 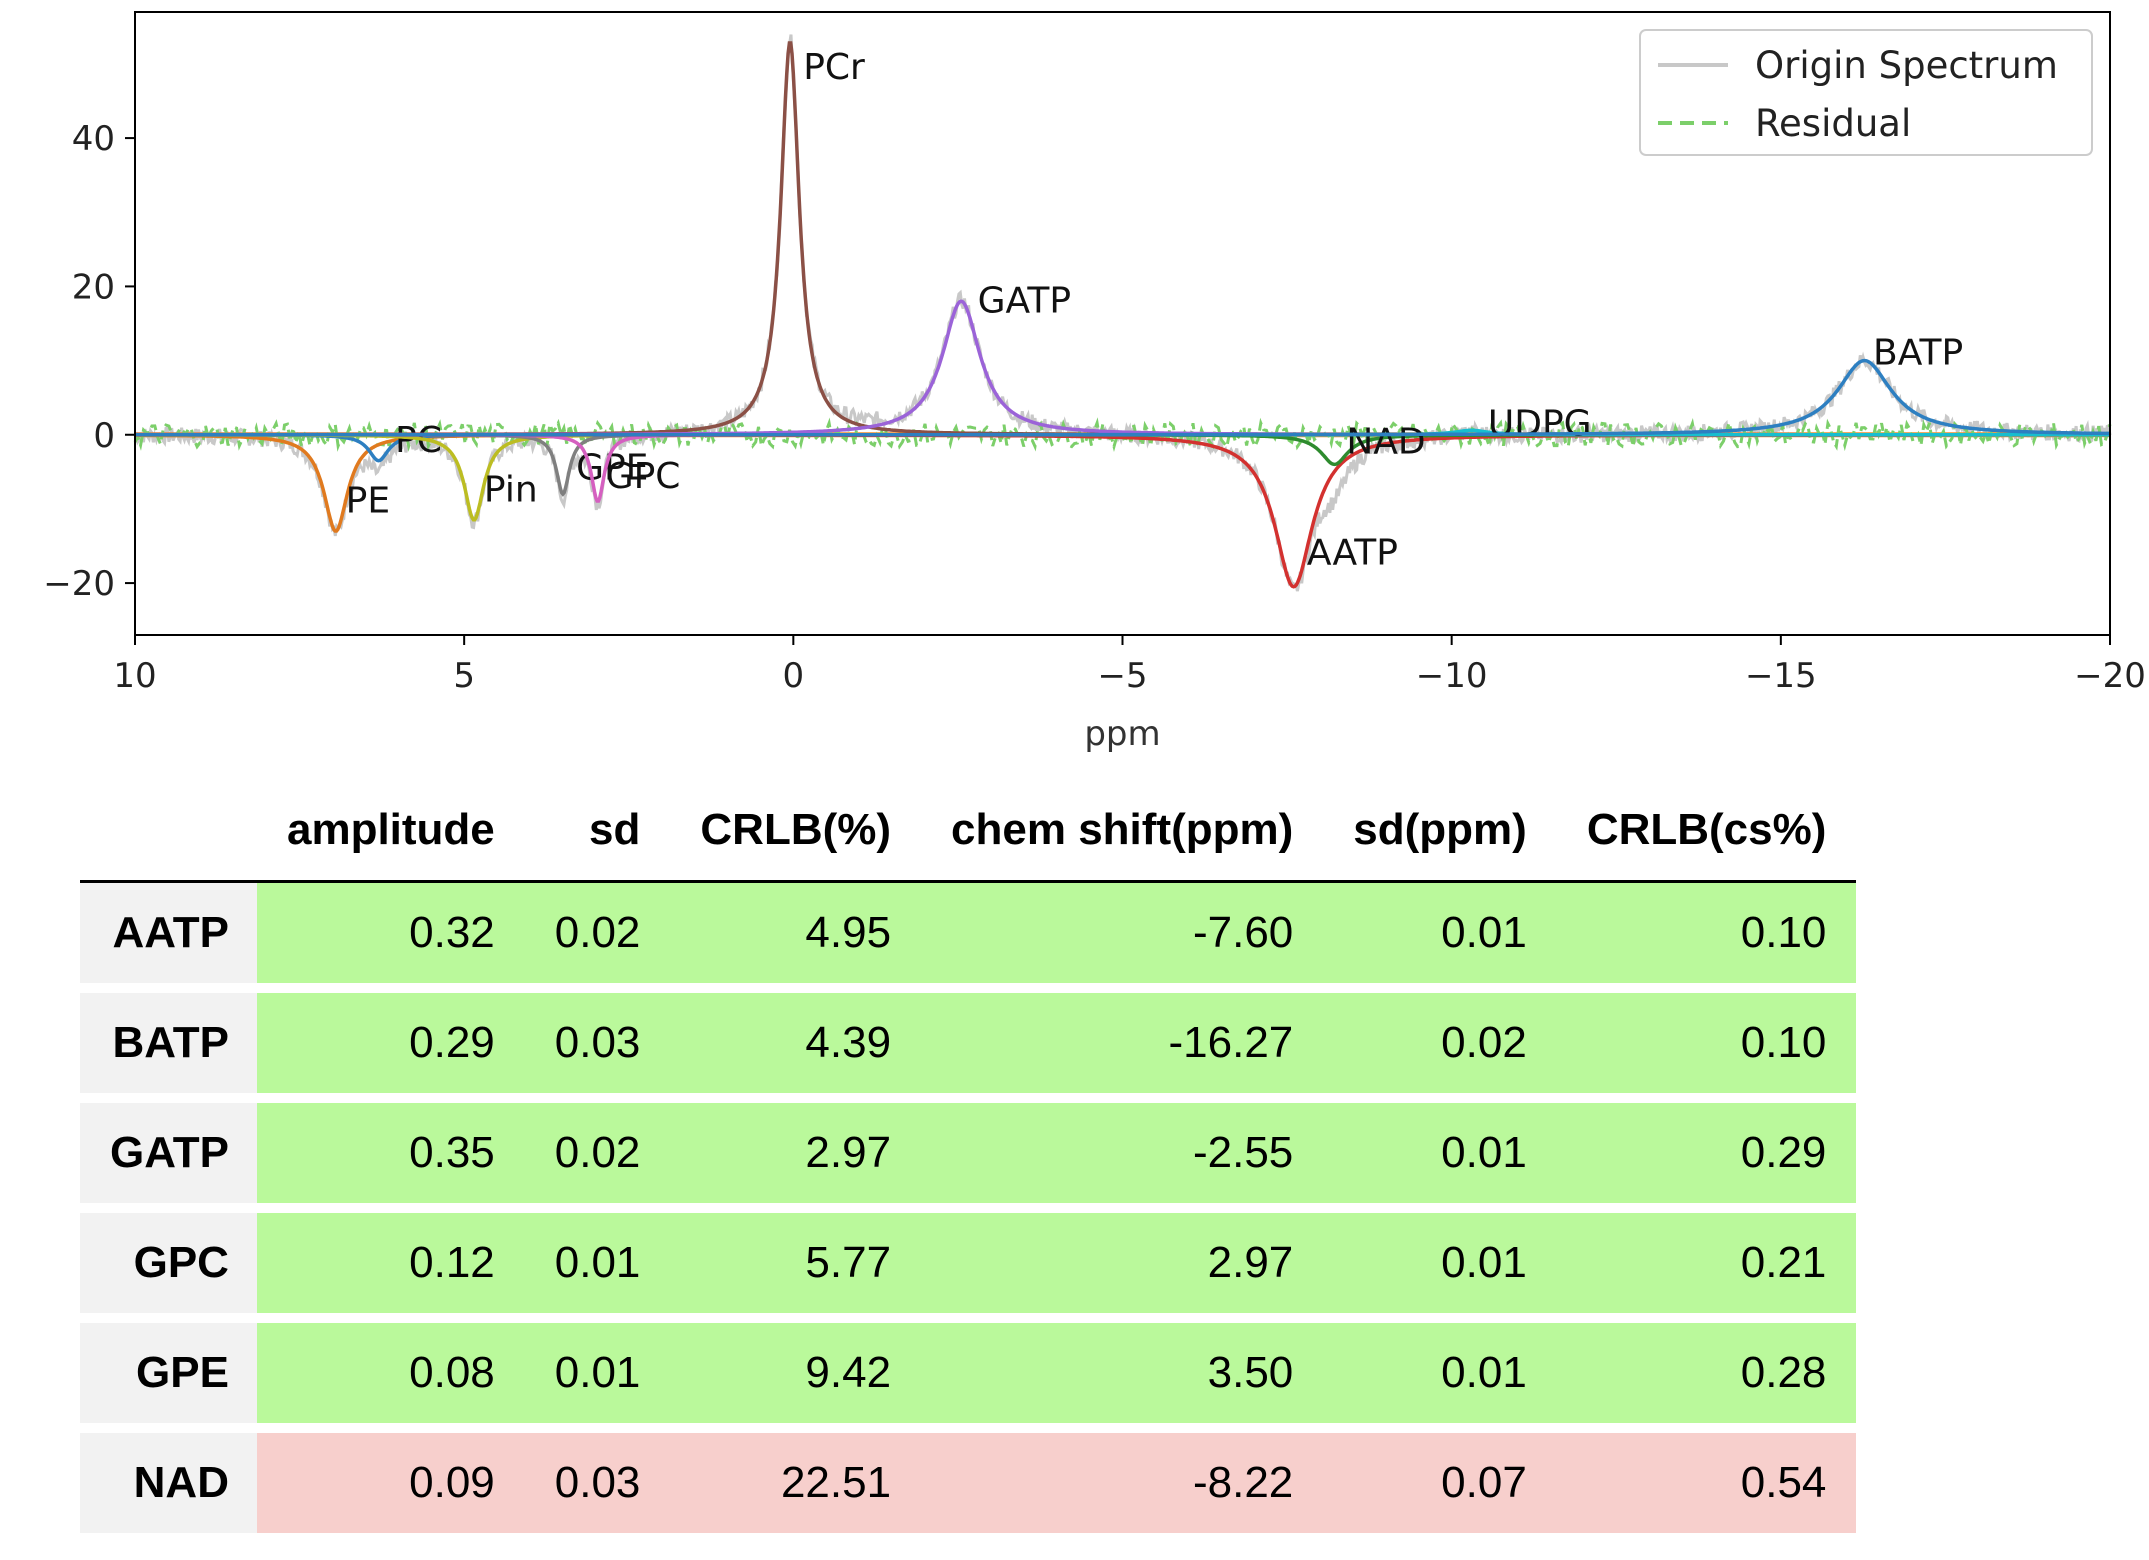 I want to click on y-tick-label: 20, so click(x=93, y=287).